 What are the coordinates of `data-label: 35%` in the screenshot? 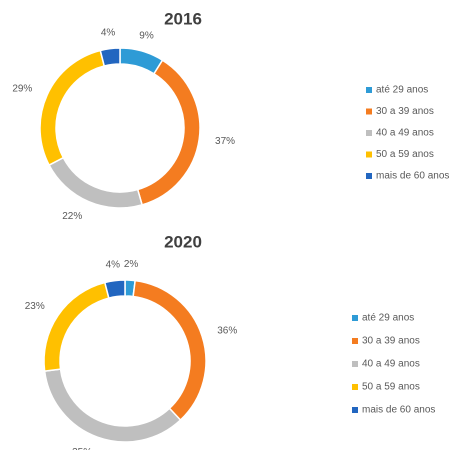 It's located at (82, 448).